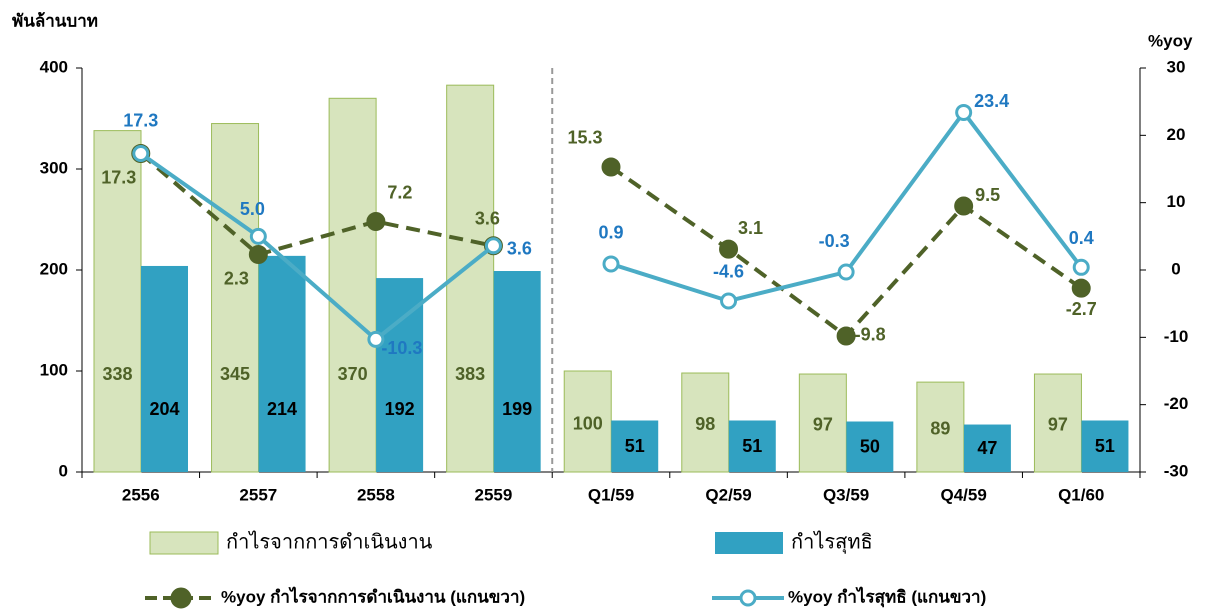  What do you see at coordinates (353, 374) in the screenshot?
I see `bar-label: 370` at bounding box center [353, 374].